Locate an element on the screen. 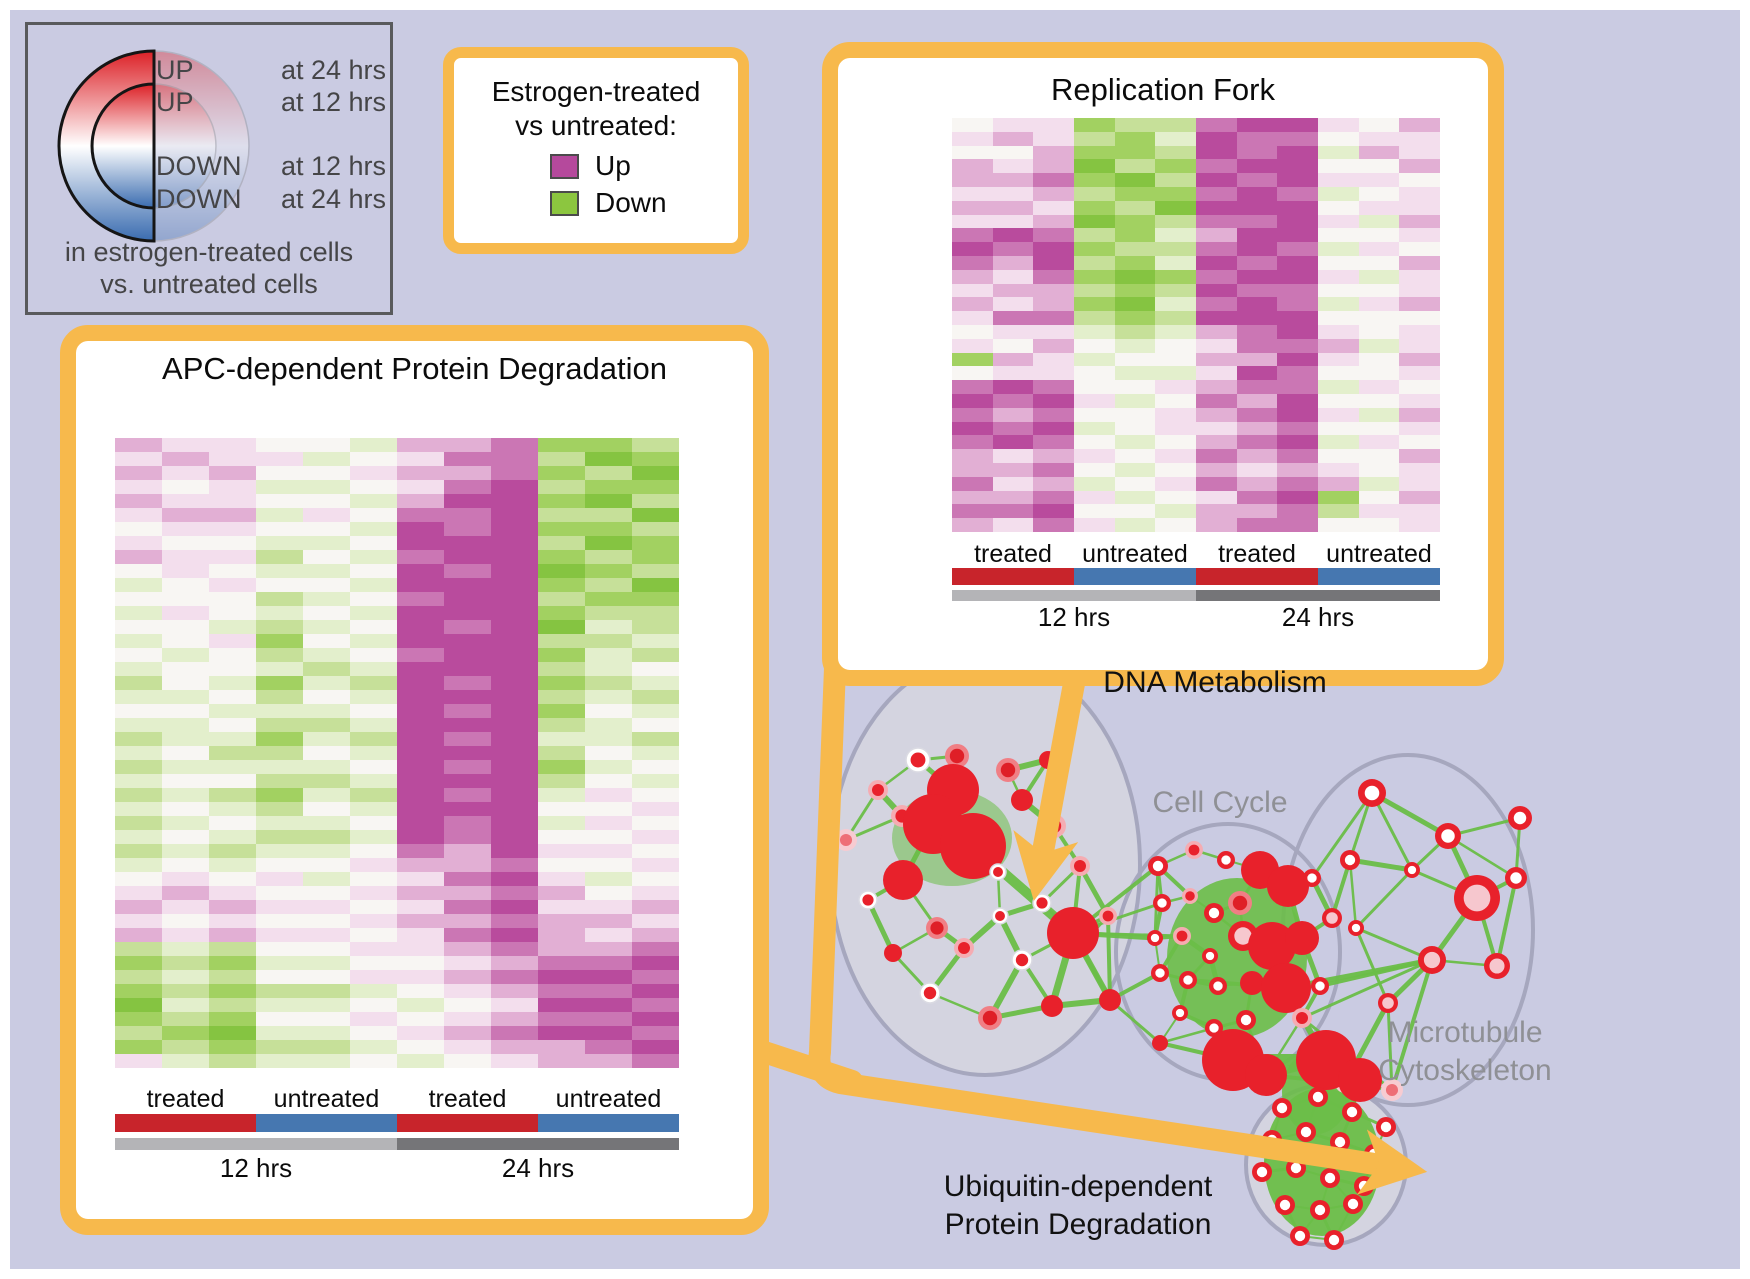 The image size is (1750, 1279). updown-legend: Estrogen-treated vs untreated: Up Down is located at coordinates (596, 150).